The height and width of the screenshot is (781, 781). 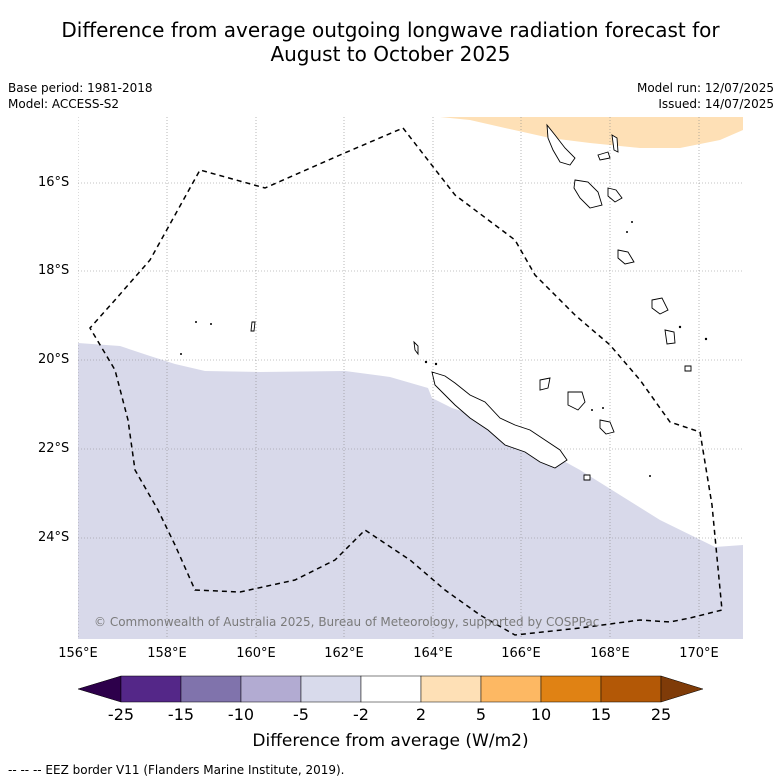 What do you see at coordinates (705, 88) in the screenshot?
I see `model-run: Model run: 12/07/2025` at bounding box center [705, 88].